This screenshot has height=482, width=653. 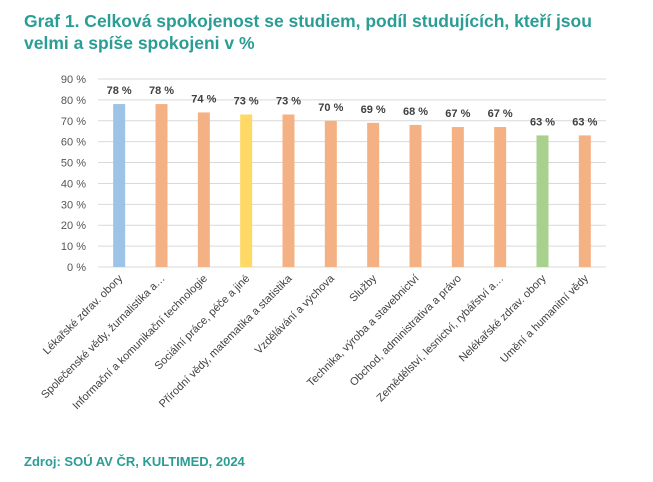 What do you see at coordinates (203, 99) in the screenshot?
I see `data-label: 74 %` at bounding box center [203, 99].